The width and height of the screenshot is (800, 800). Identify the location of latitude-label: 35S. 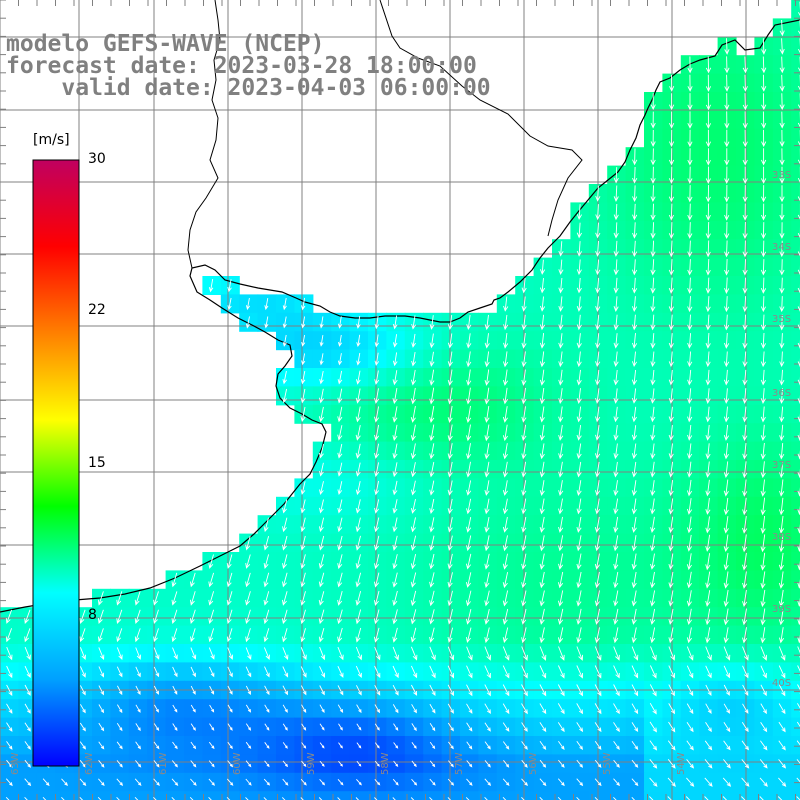
(781, 319).